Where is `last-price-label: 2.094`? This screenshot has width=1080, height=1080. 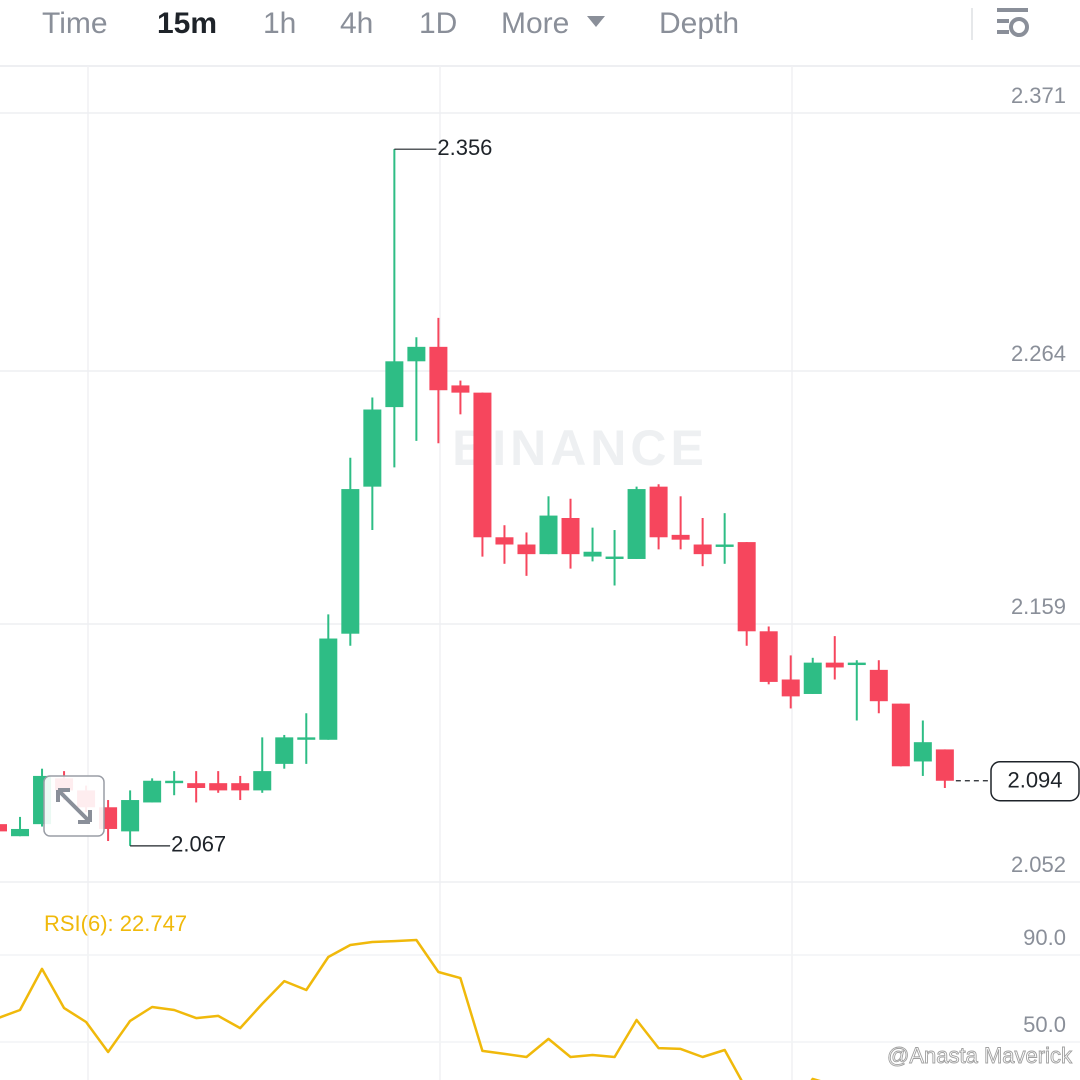 last-price-label: 2.094 is located at coordinates (1034, 780).